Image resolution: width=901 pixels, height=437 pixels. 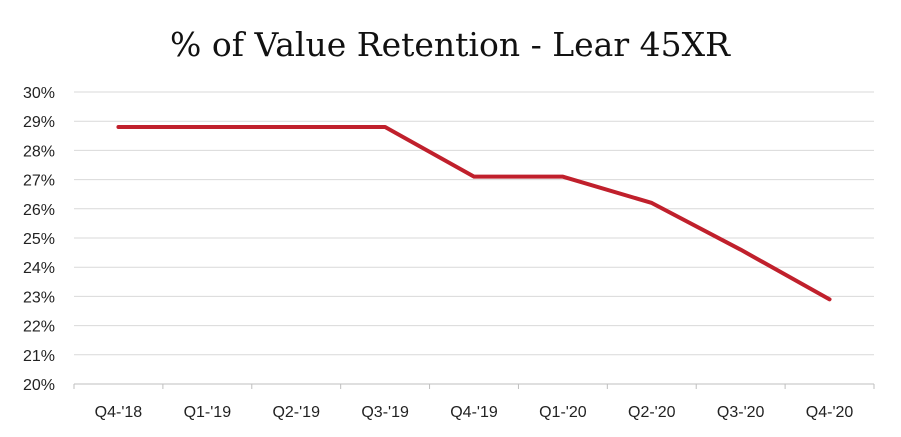 What do you see at coordinates (296, 412) in the screenshot?
I see `x-tick-label: Q2-'19` at bounding box center [296, 412].